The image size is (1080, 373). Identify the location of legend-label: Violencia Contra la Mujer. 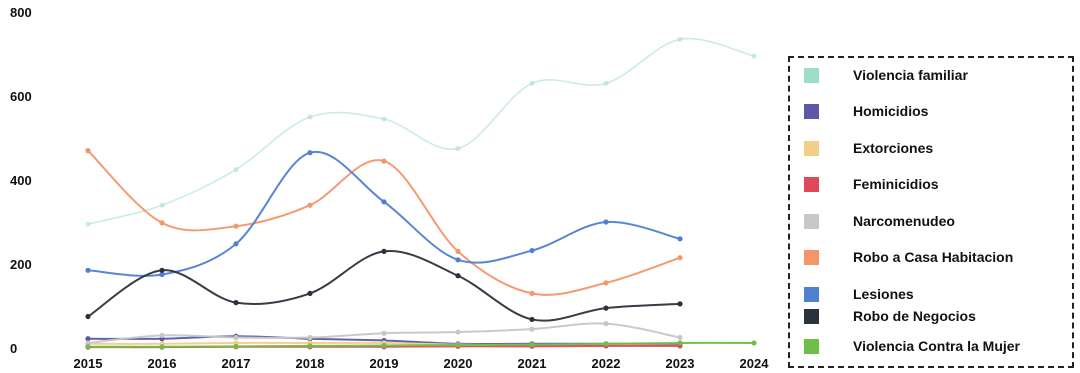
(937, 346).